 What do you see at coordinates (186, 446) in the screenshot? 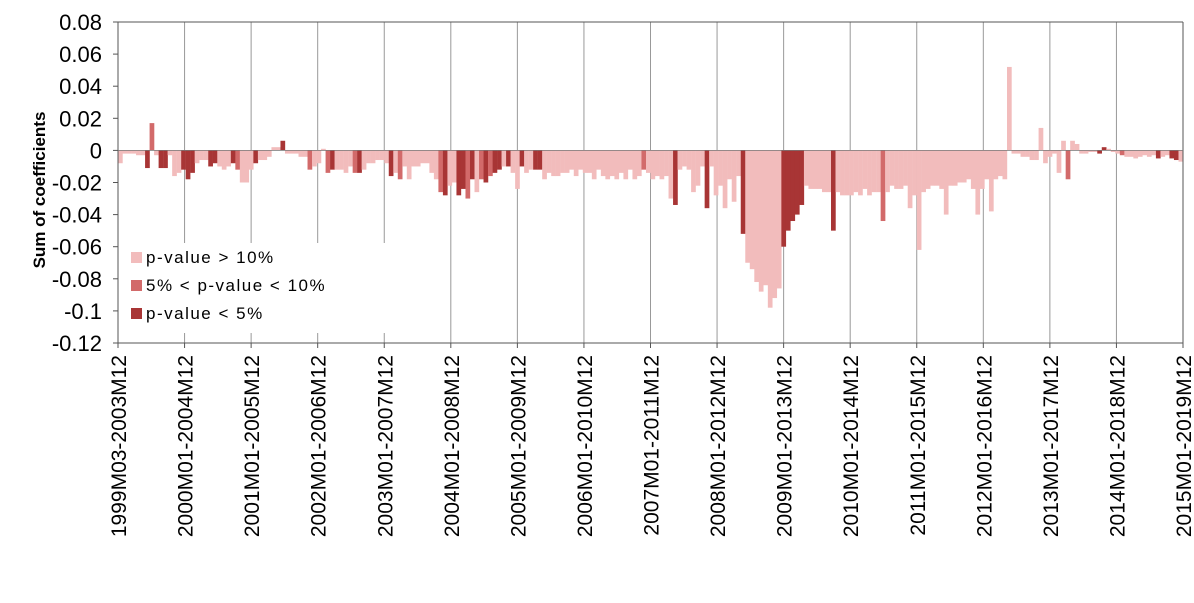
I see `x-tick-label: 2000M01-2004M12` at bounding box center [186, 446].